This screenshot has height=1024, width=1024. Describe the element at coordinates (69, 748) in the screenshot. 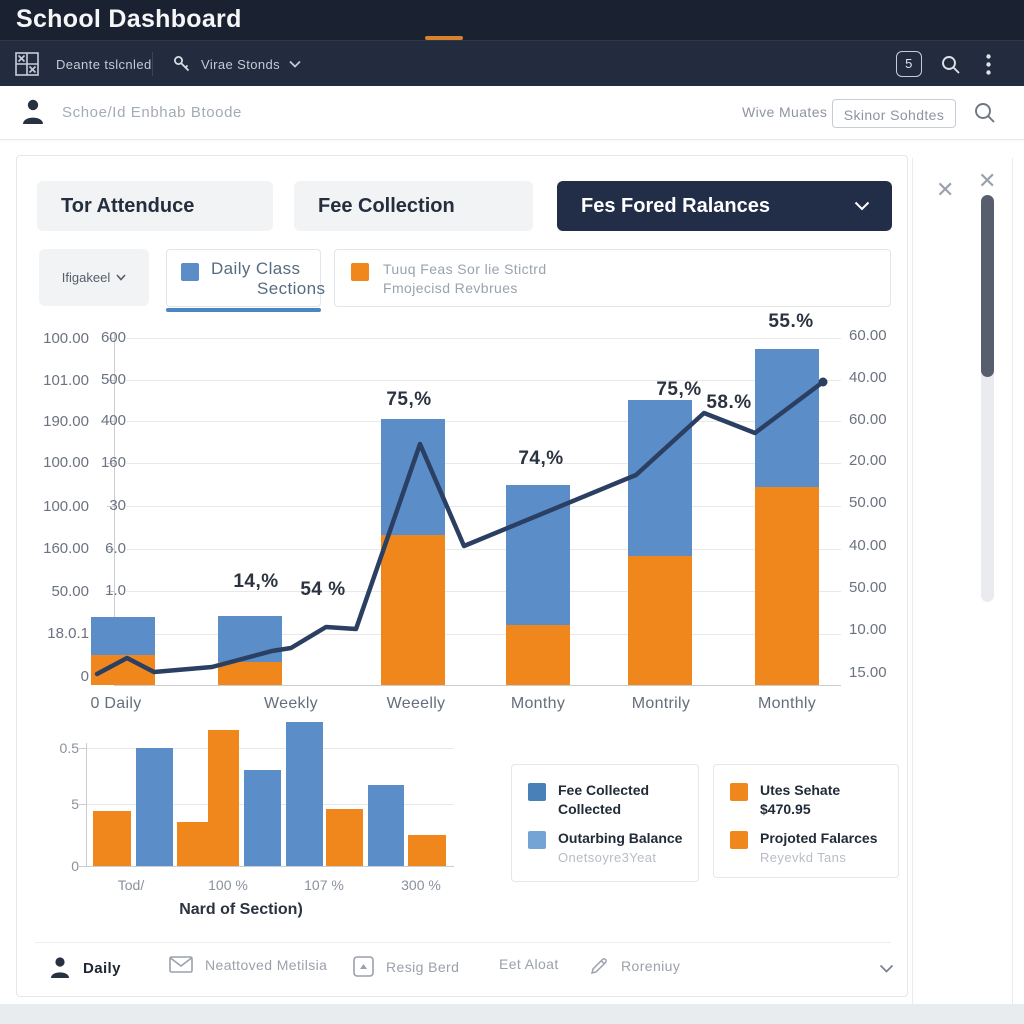

I see `y-axis-label: 0.5` at that location.